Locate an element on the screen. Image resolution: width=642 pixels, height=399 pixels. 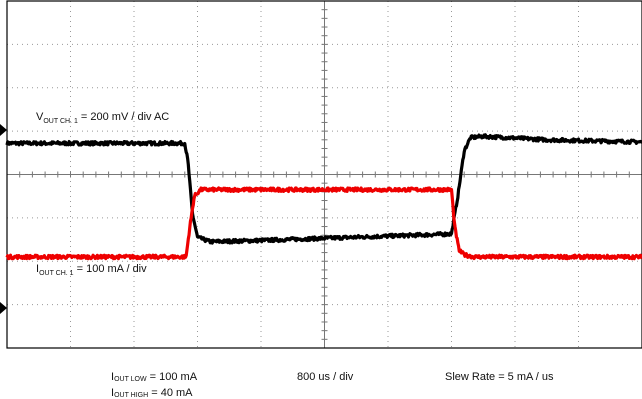
ch1-voltage-marker is located at coordinates (3, 130).